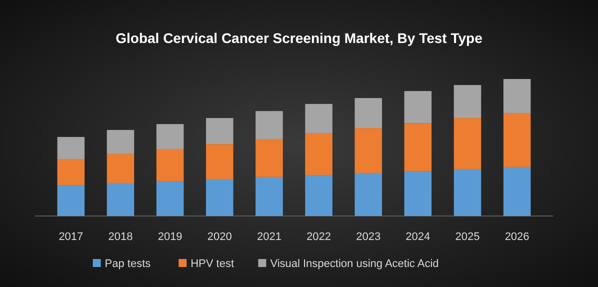  Describe the element at coordinates (368, 237) in the screenshot. I see `x-tick-label: 2023` at that location.